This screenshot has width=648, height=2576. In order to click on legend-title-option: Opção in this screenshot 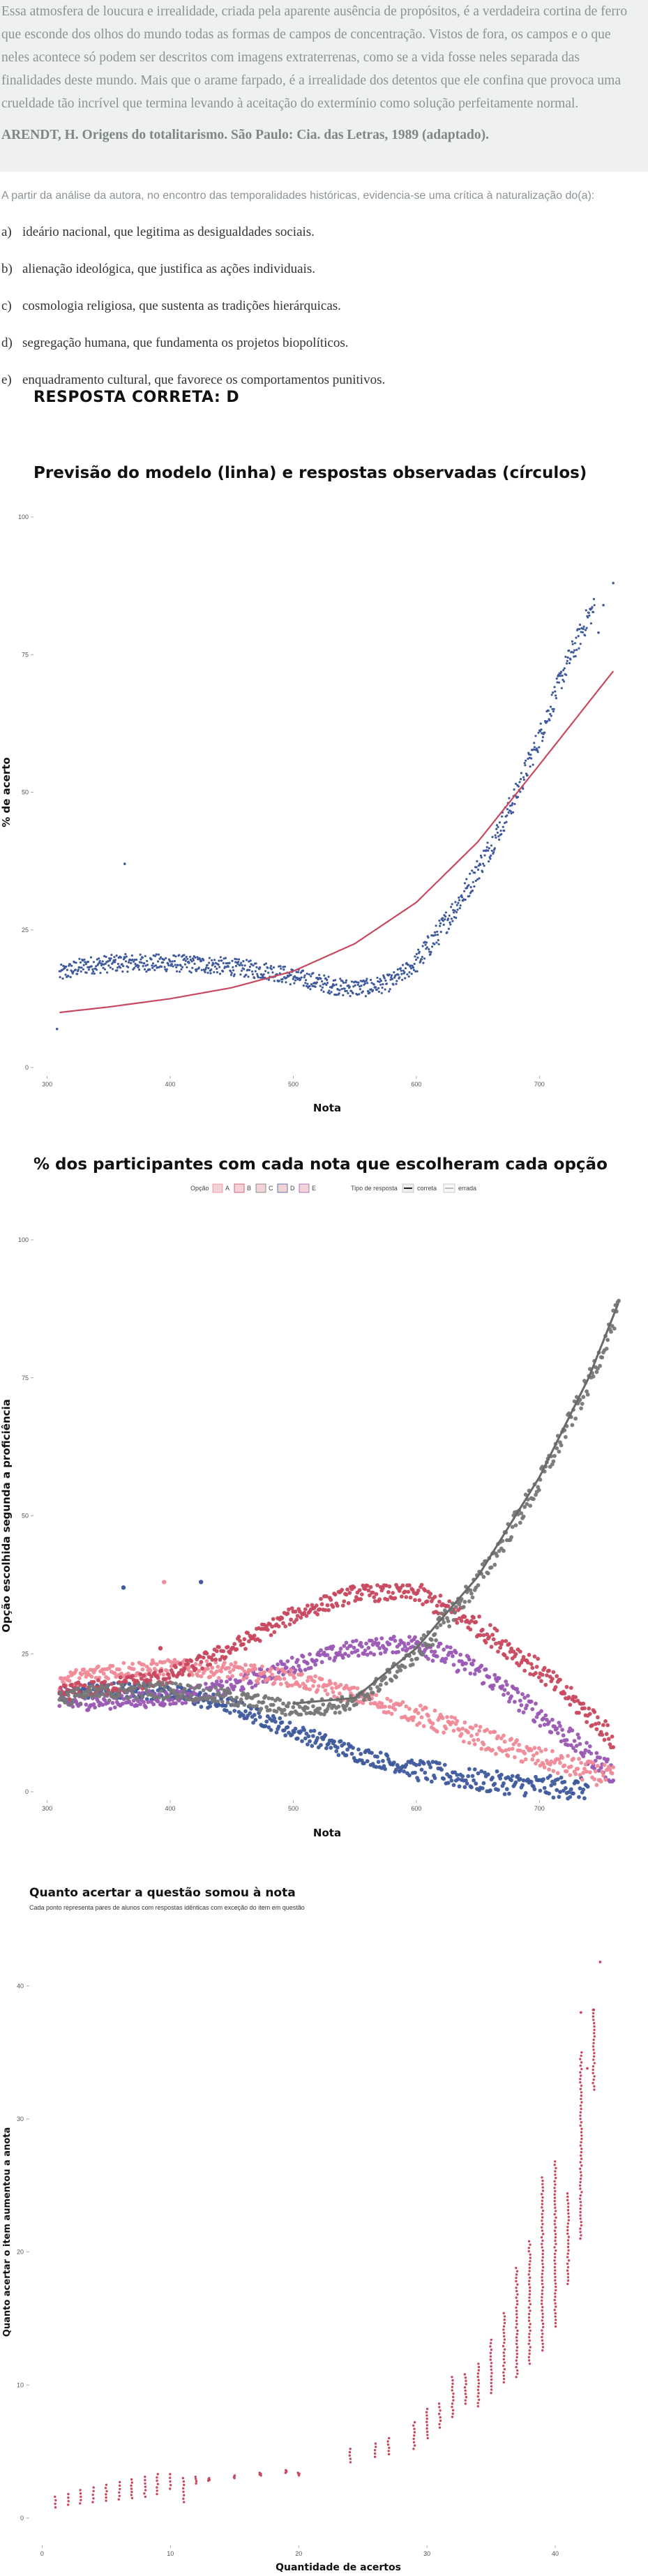, I will do `click(199, 1188)`.